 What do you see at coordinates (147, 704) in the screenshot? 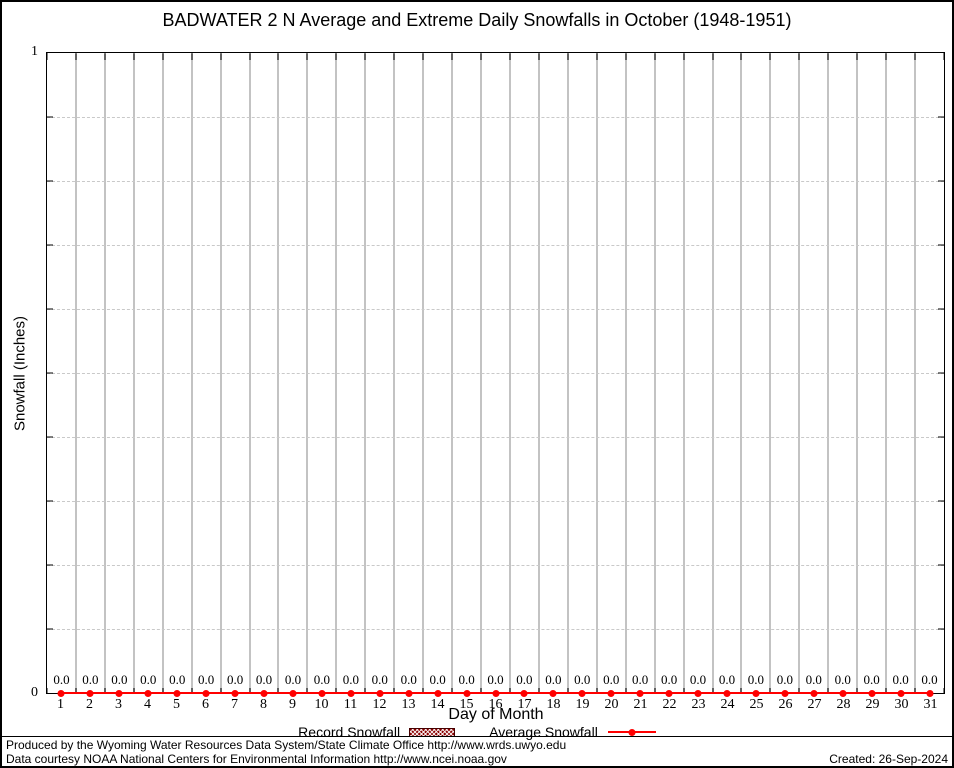
I see `x-tick-label: 4` at bounding box center [147, 704].